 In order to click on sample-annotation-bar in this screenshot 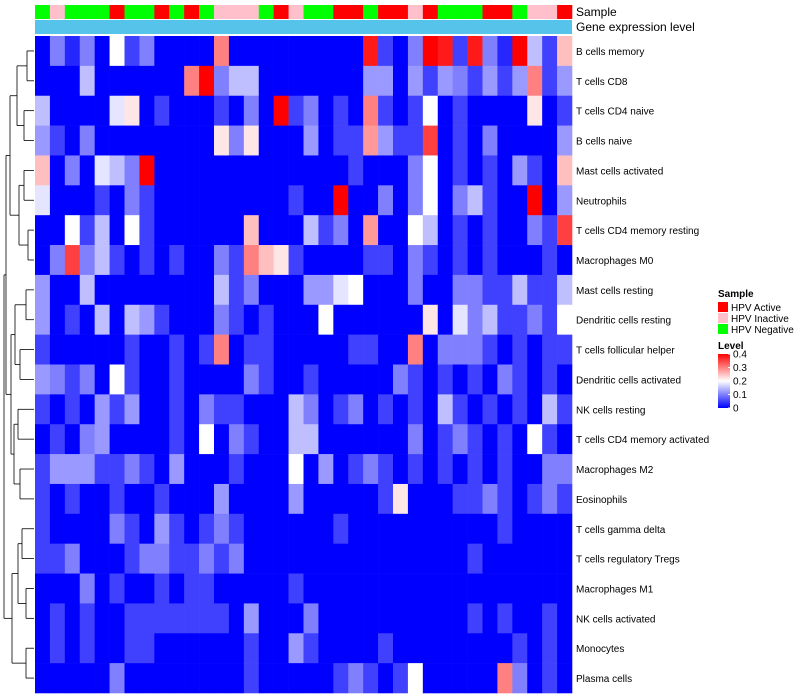, I will do `click(304, 12)`.